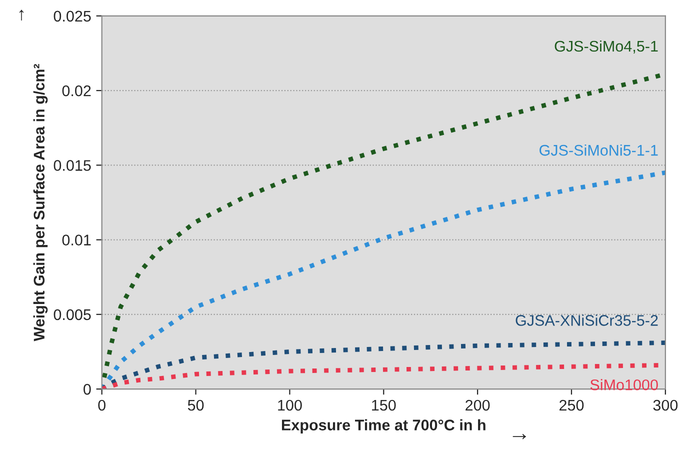  I want to click on x-tick-label: 250, so click(572, 405).